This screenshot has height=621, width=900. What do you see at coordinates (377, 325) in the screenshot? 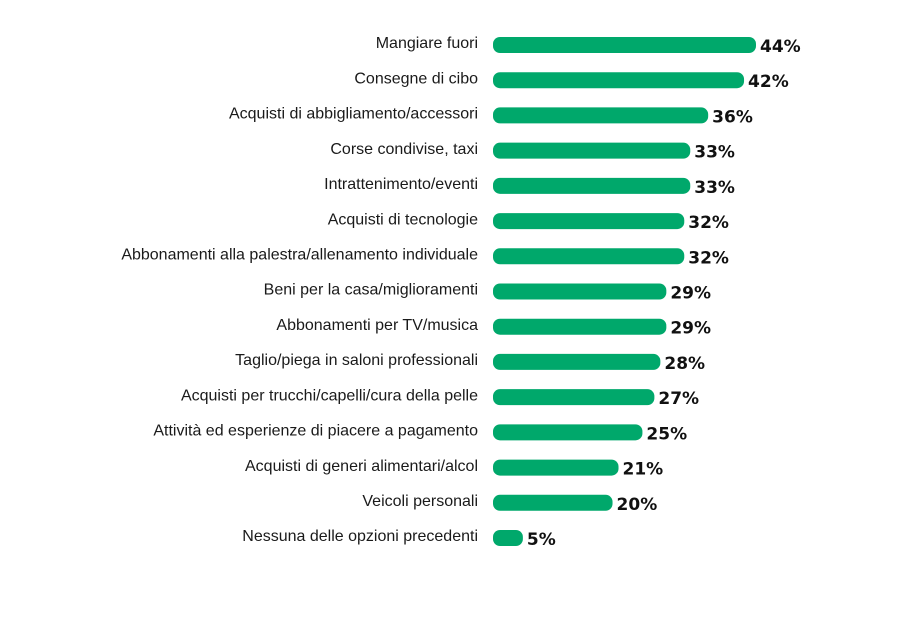
I see `category-label: Abbonamenti per TV/musica` at bounding box center [377, 325].